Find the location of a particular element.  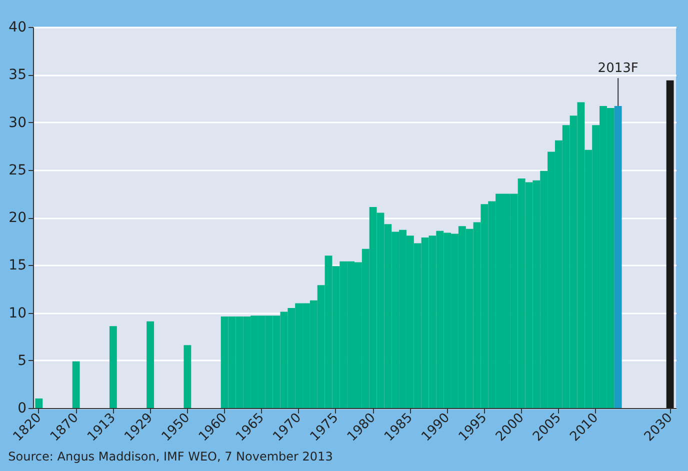

annotation: 2013F is located at coordinates (618, 68).